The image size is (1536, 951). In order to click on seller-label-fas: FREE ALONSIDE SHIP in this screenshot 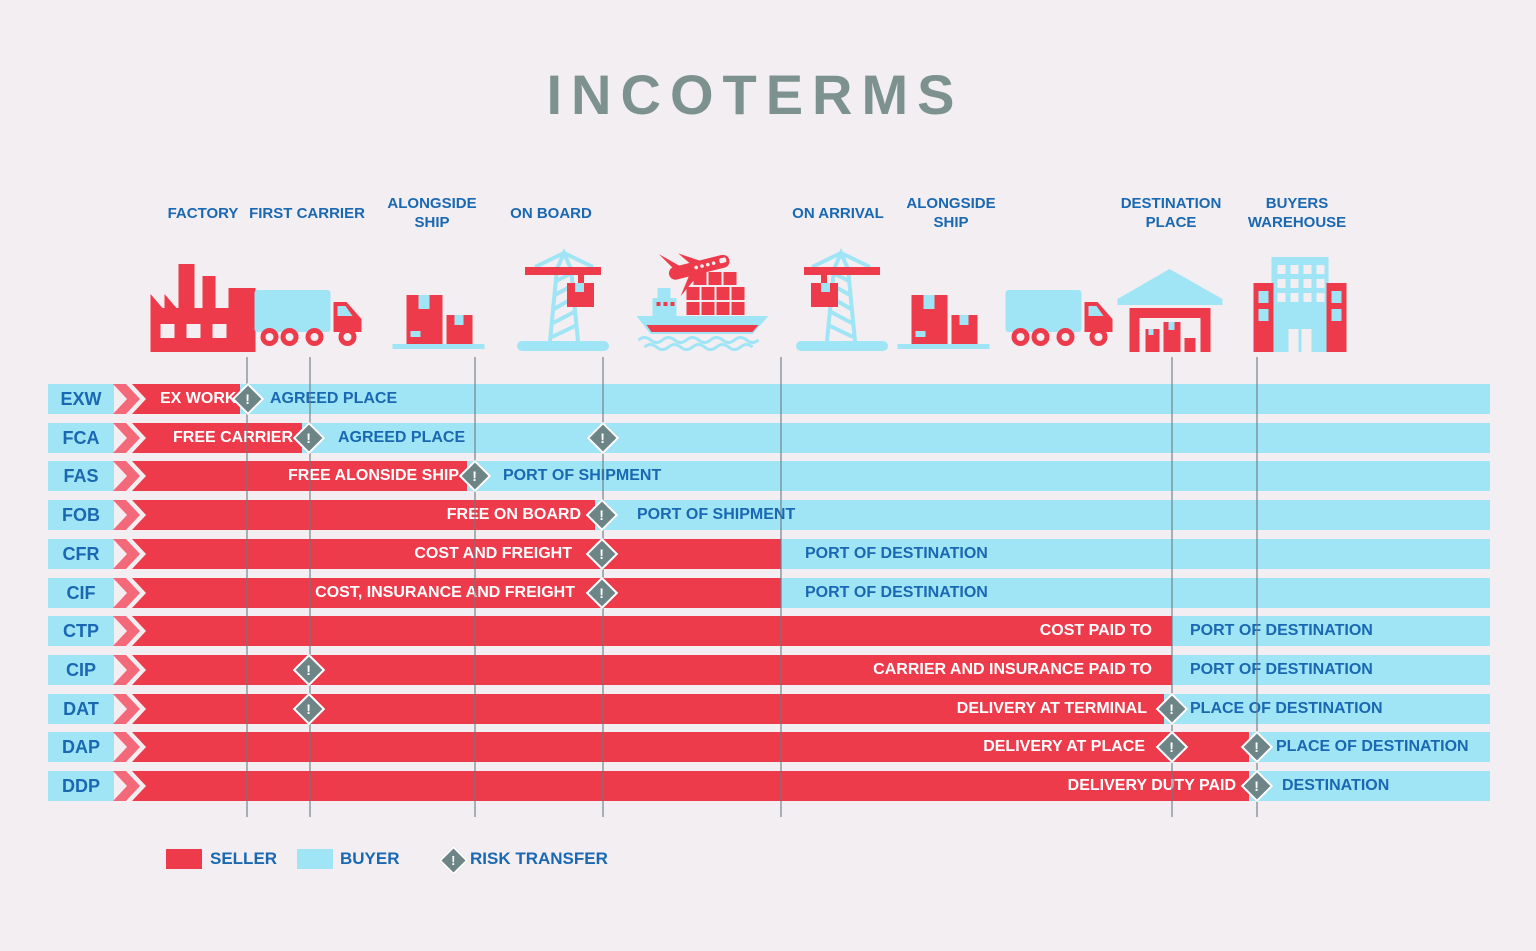, I will do `click(373, 475)`.